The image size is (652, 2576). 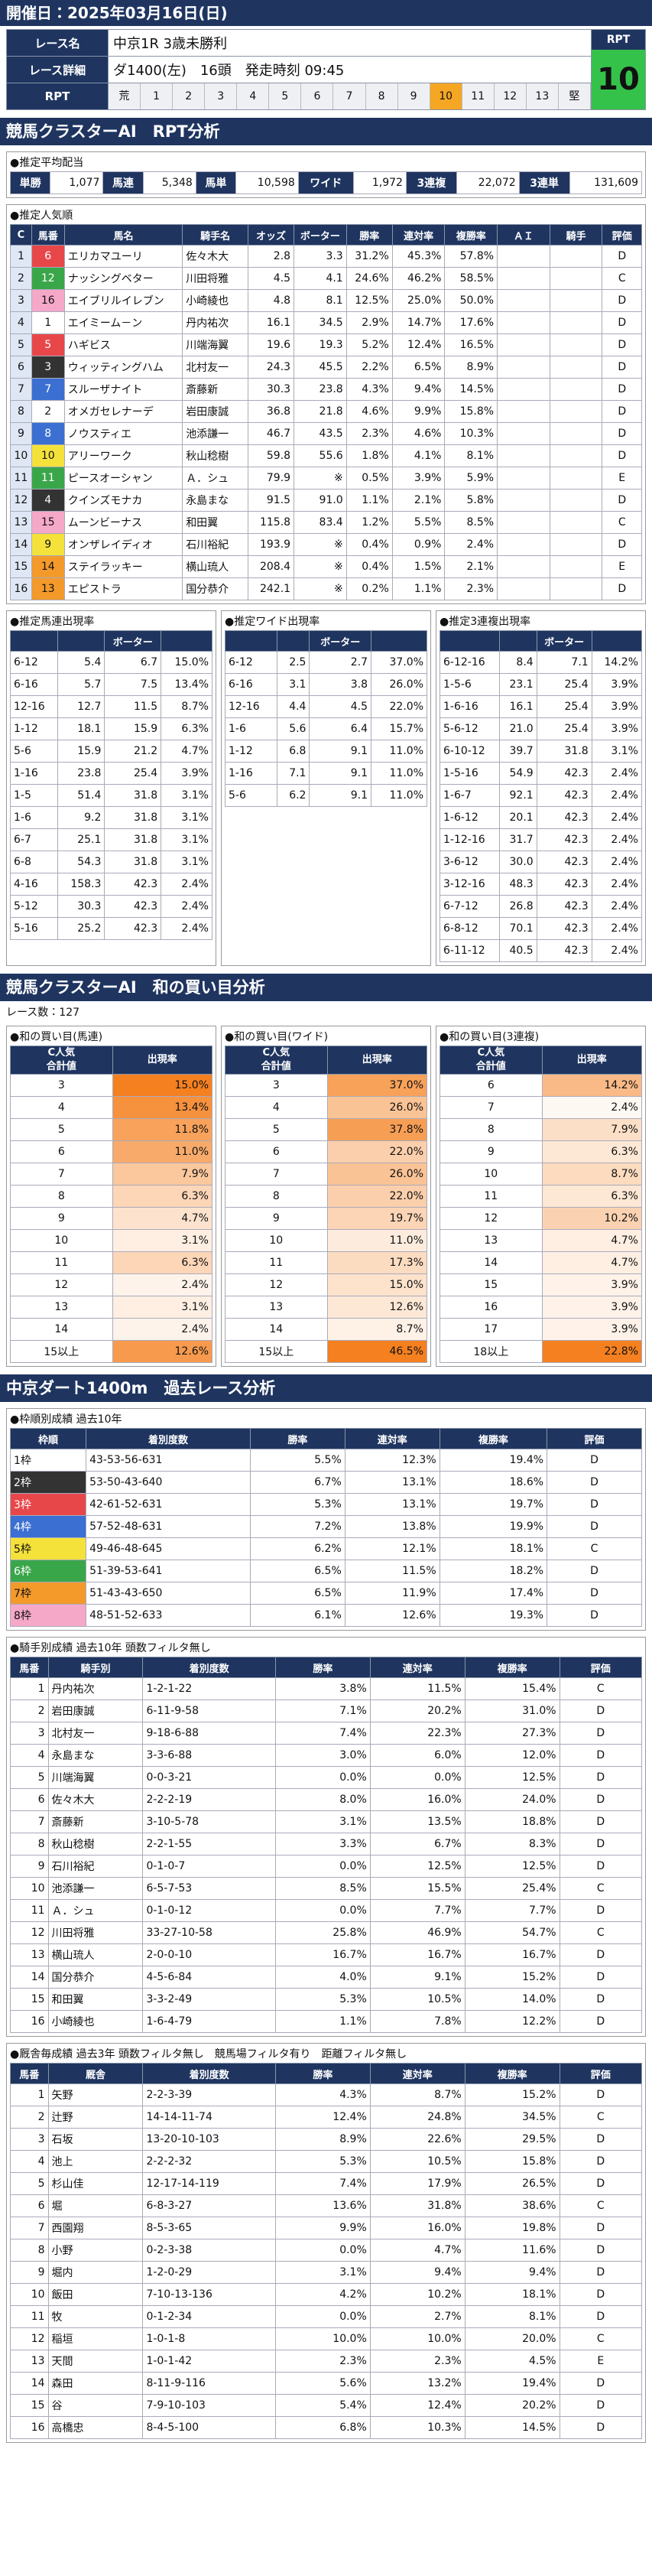 I want to click on popularity-sum: 12, so click(x=277, y=1284).